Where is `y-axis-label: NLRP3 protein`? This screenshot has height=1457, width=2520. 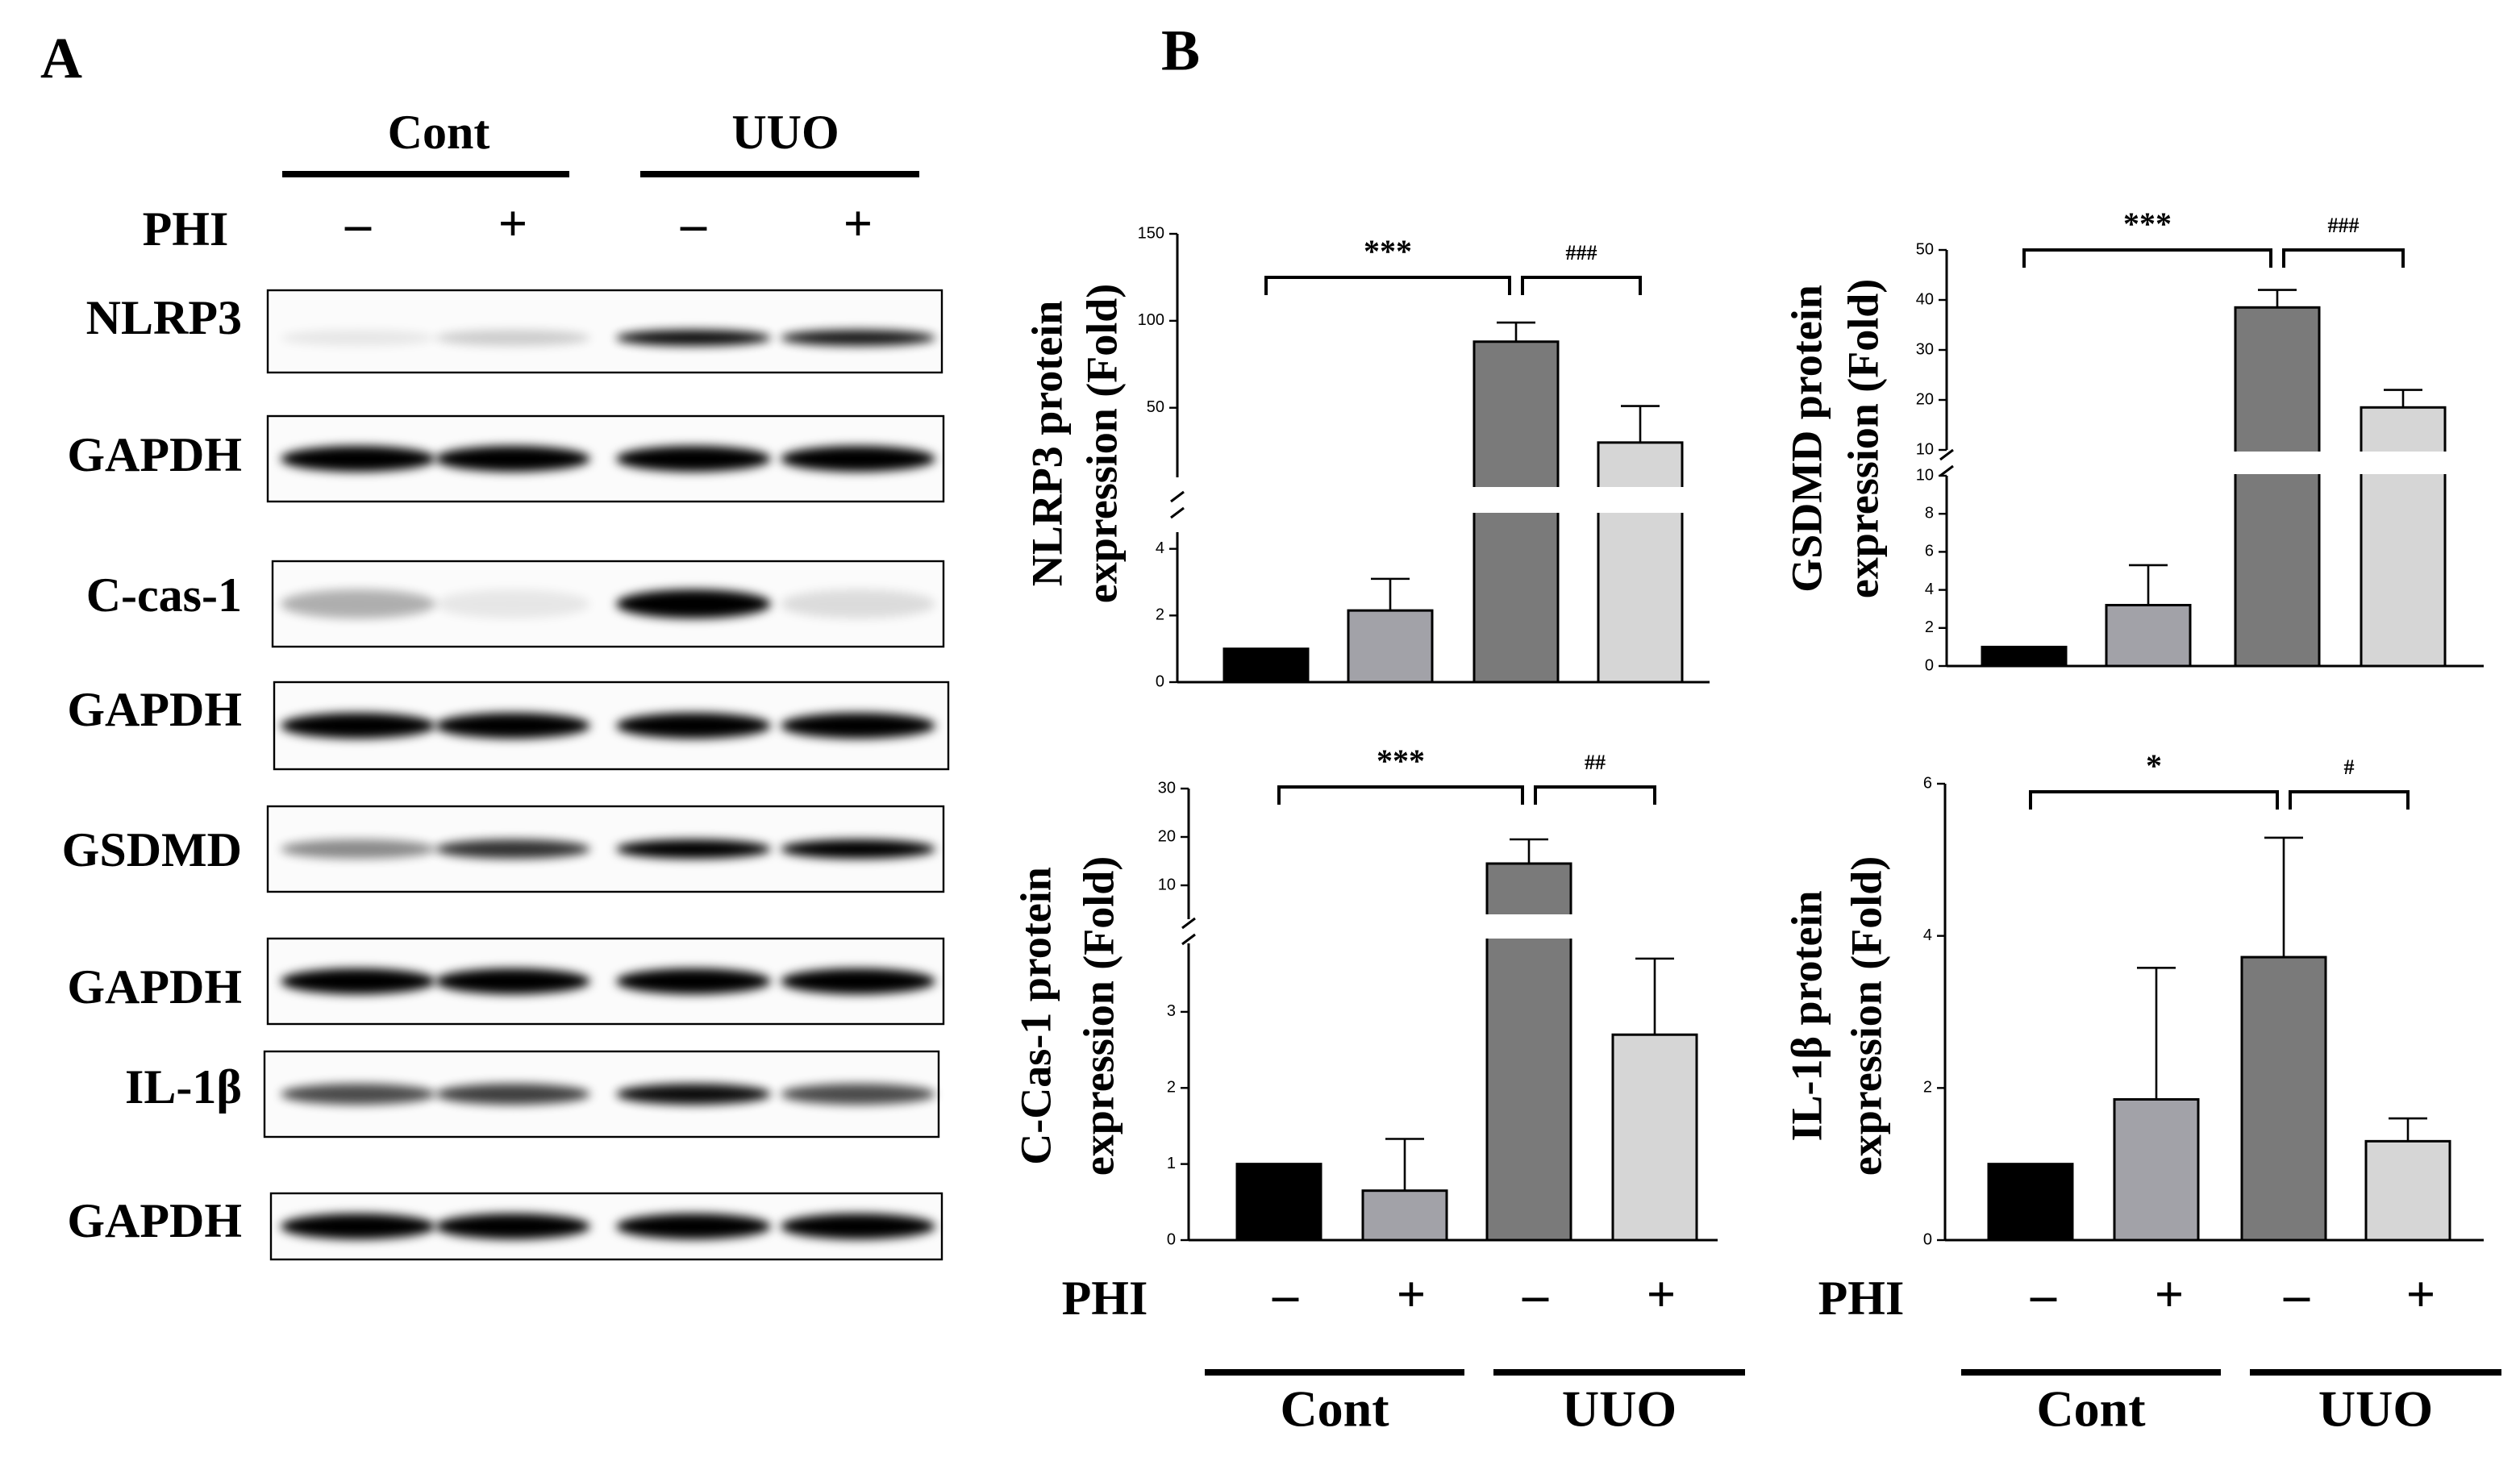 y-axis-label: NLRP3 protein is located at coordinates (1047, 444).